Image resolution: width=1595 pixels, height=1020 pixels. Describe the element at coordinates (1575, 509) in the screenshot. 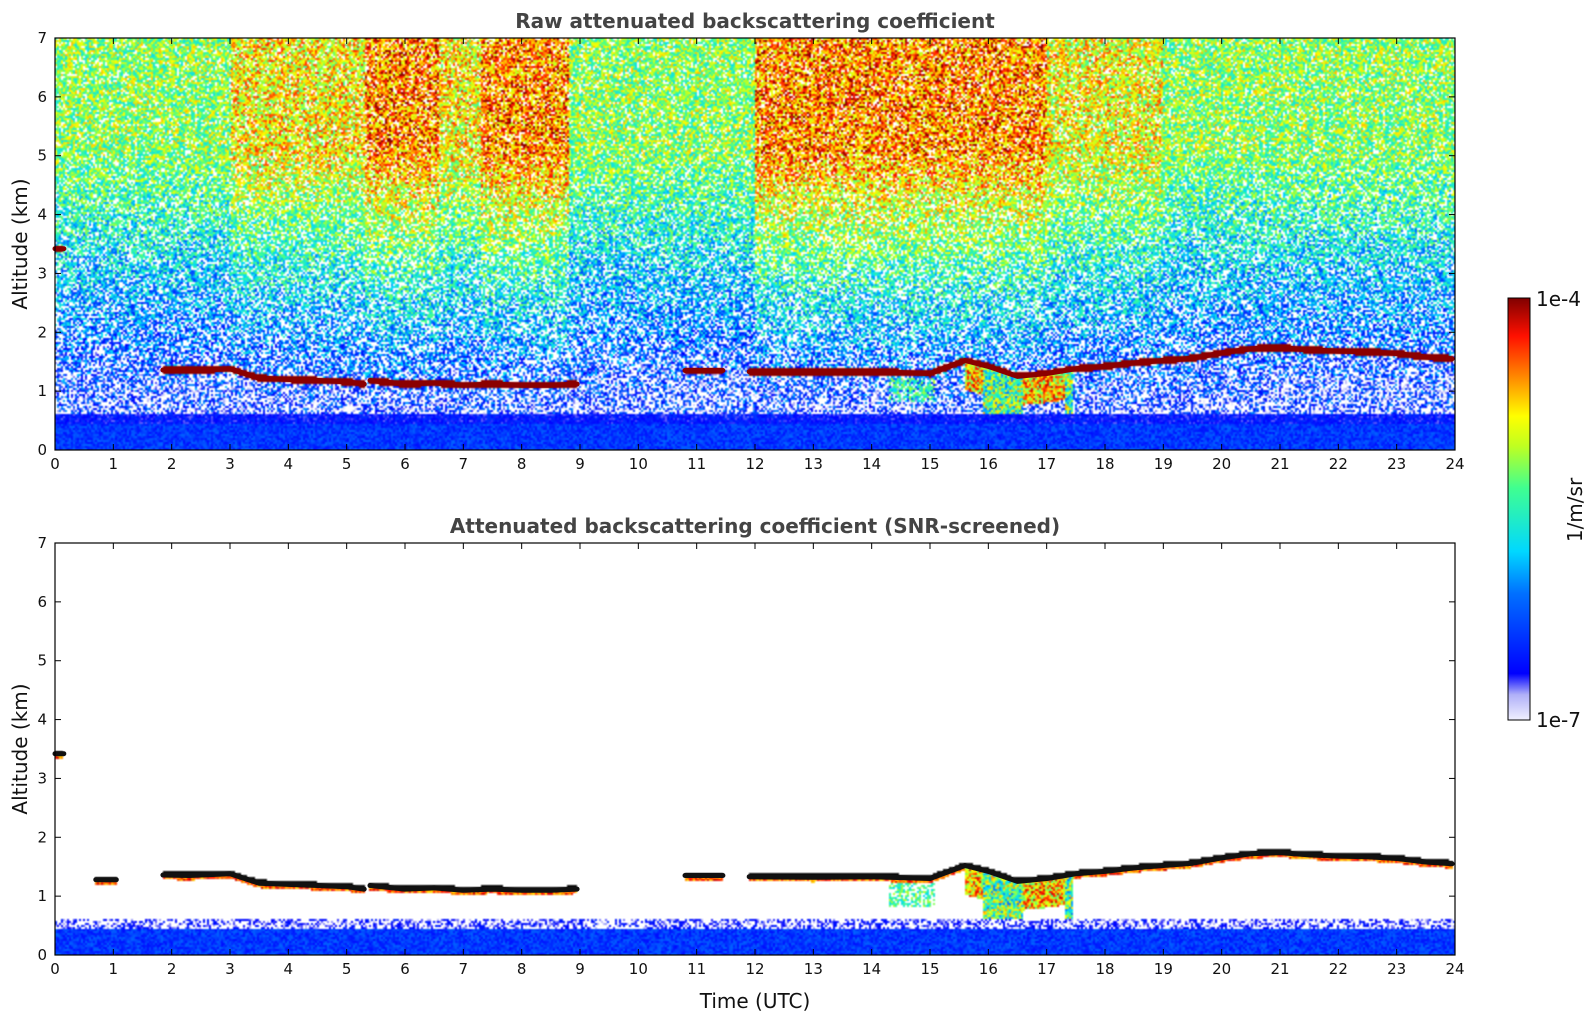

I see `colorbar-unit-label: 1/m/sr` at that location.